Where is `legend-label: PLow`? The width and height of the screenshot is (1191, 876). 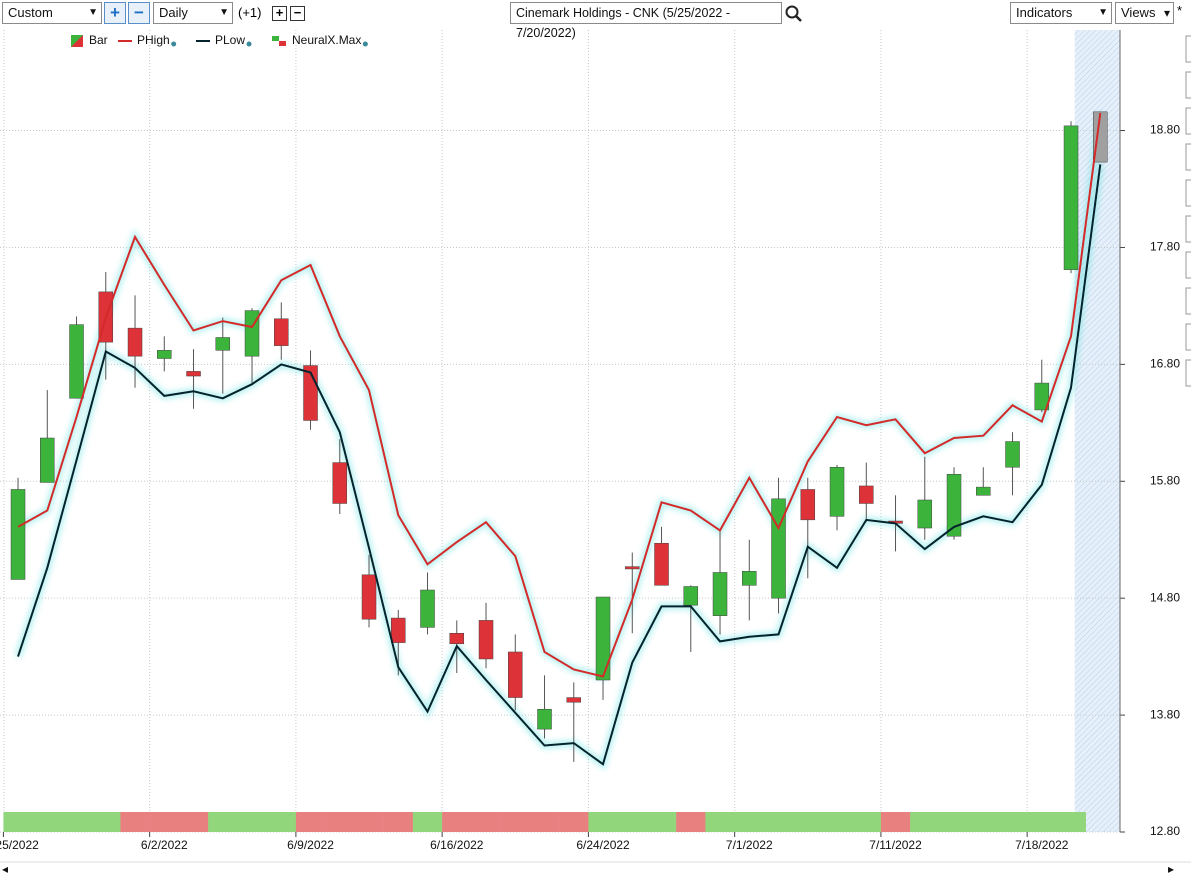 legend-label: PLow is located at coordinates (230, 40).